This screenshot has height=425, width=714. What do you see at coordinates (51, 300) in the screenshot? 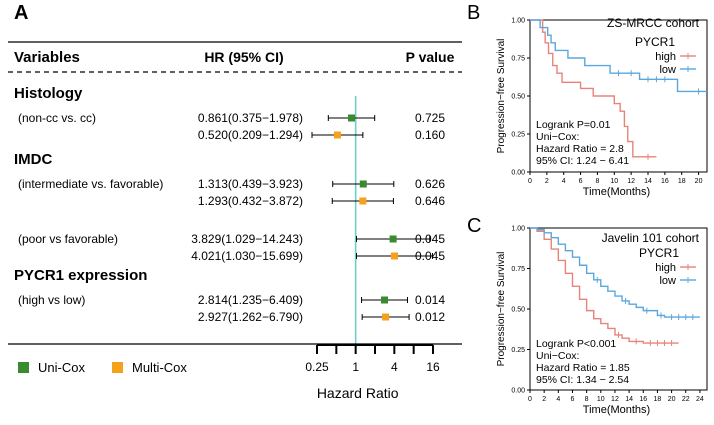
I see `subgroup-label: (high vs low)` at bounding box center [51, 300].